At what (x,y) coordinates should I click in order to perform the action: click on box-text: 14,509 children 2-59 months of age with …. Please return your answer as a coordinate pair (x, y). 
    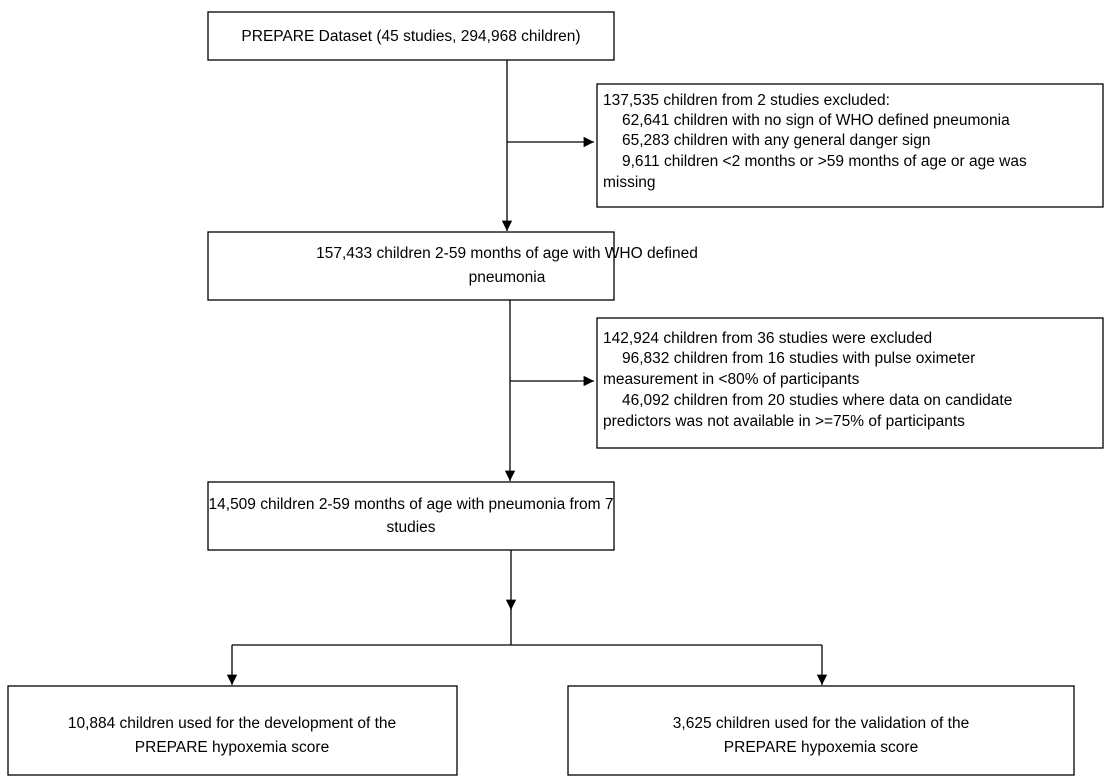
    Looking at the image, I should click on (411, 504).